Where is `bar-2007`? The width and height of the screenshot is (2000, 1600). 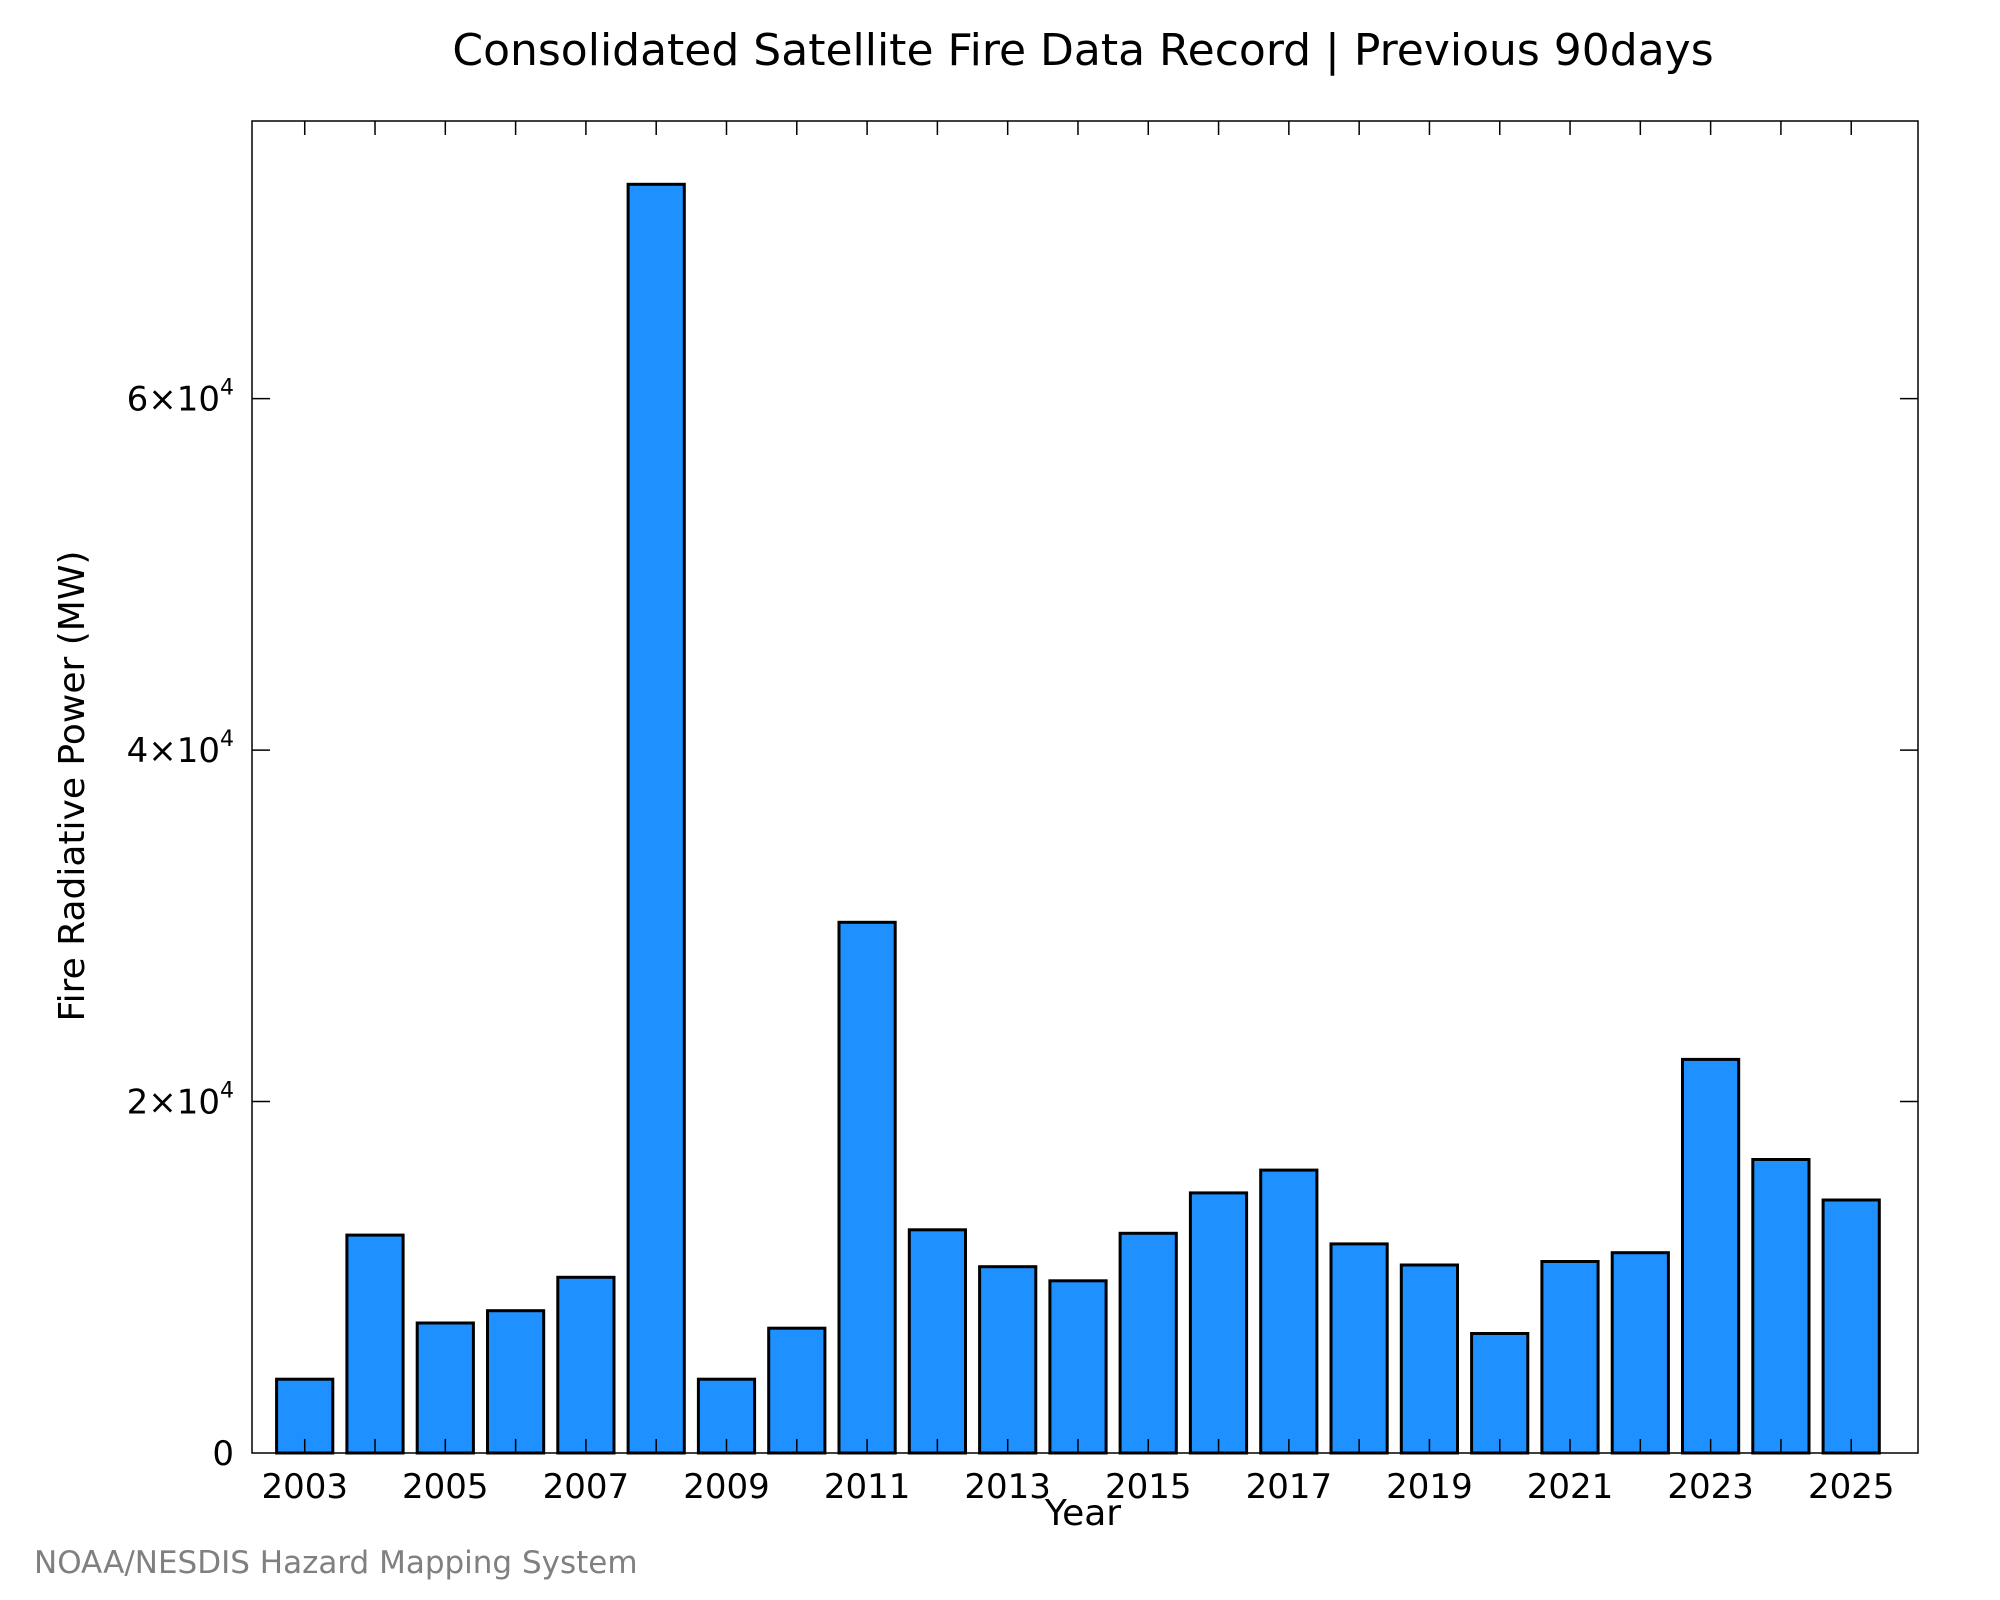 bar-2007 is located at coordinates (586, 1365).